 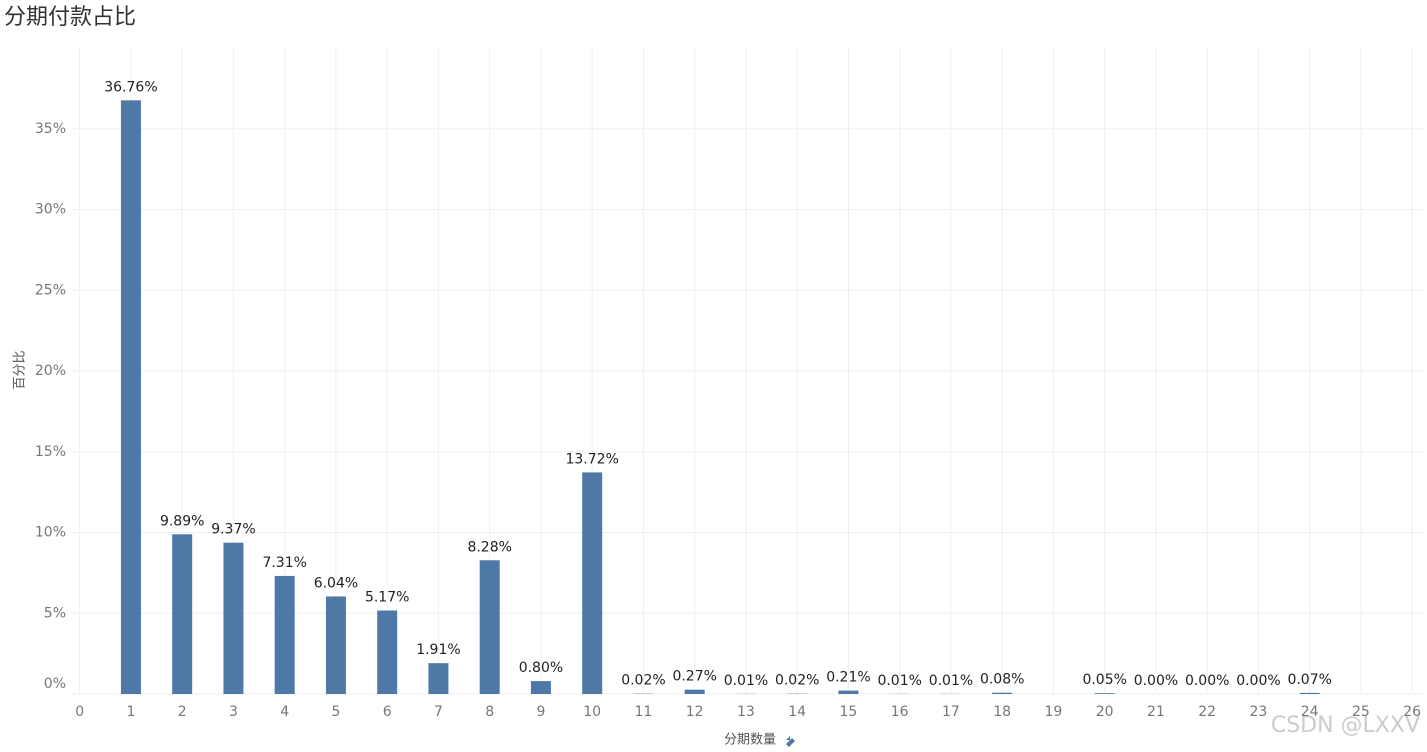 I want to click on chart-title: 分期付款占比, so click(x=70, y=17).